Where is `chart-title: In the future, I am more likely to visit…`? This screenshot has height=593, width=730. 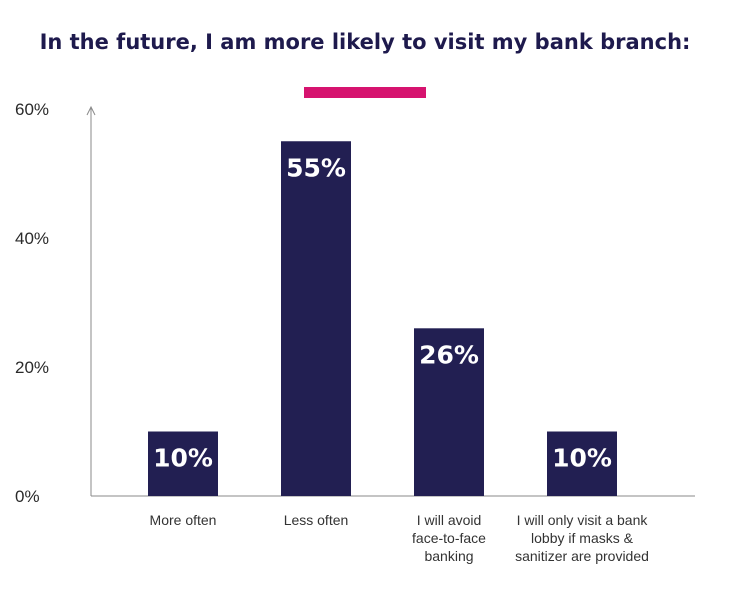 chart-title: In the future, I am more likely to visit… is located at coordinates (365, 42).